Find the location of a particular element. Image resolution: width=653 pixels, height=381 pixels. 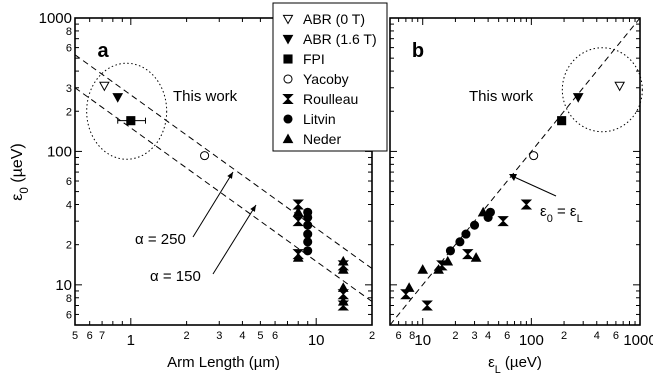

legend-label-0: ABR (0 T) is located at coordinates (334, 19).